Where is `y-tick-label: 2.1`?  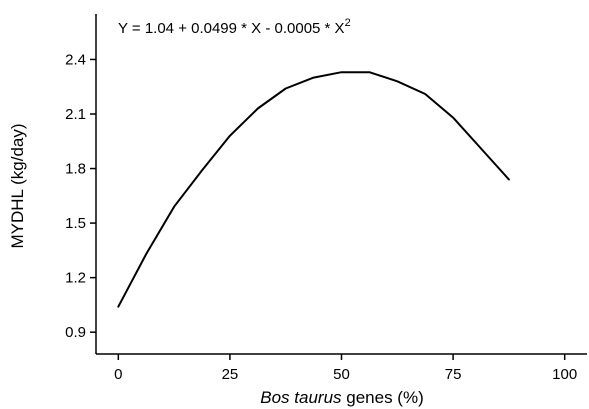
y-tick-label: 2.1 is located at coordinates (75, 114).